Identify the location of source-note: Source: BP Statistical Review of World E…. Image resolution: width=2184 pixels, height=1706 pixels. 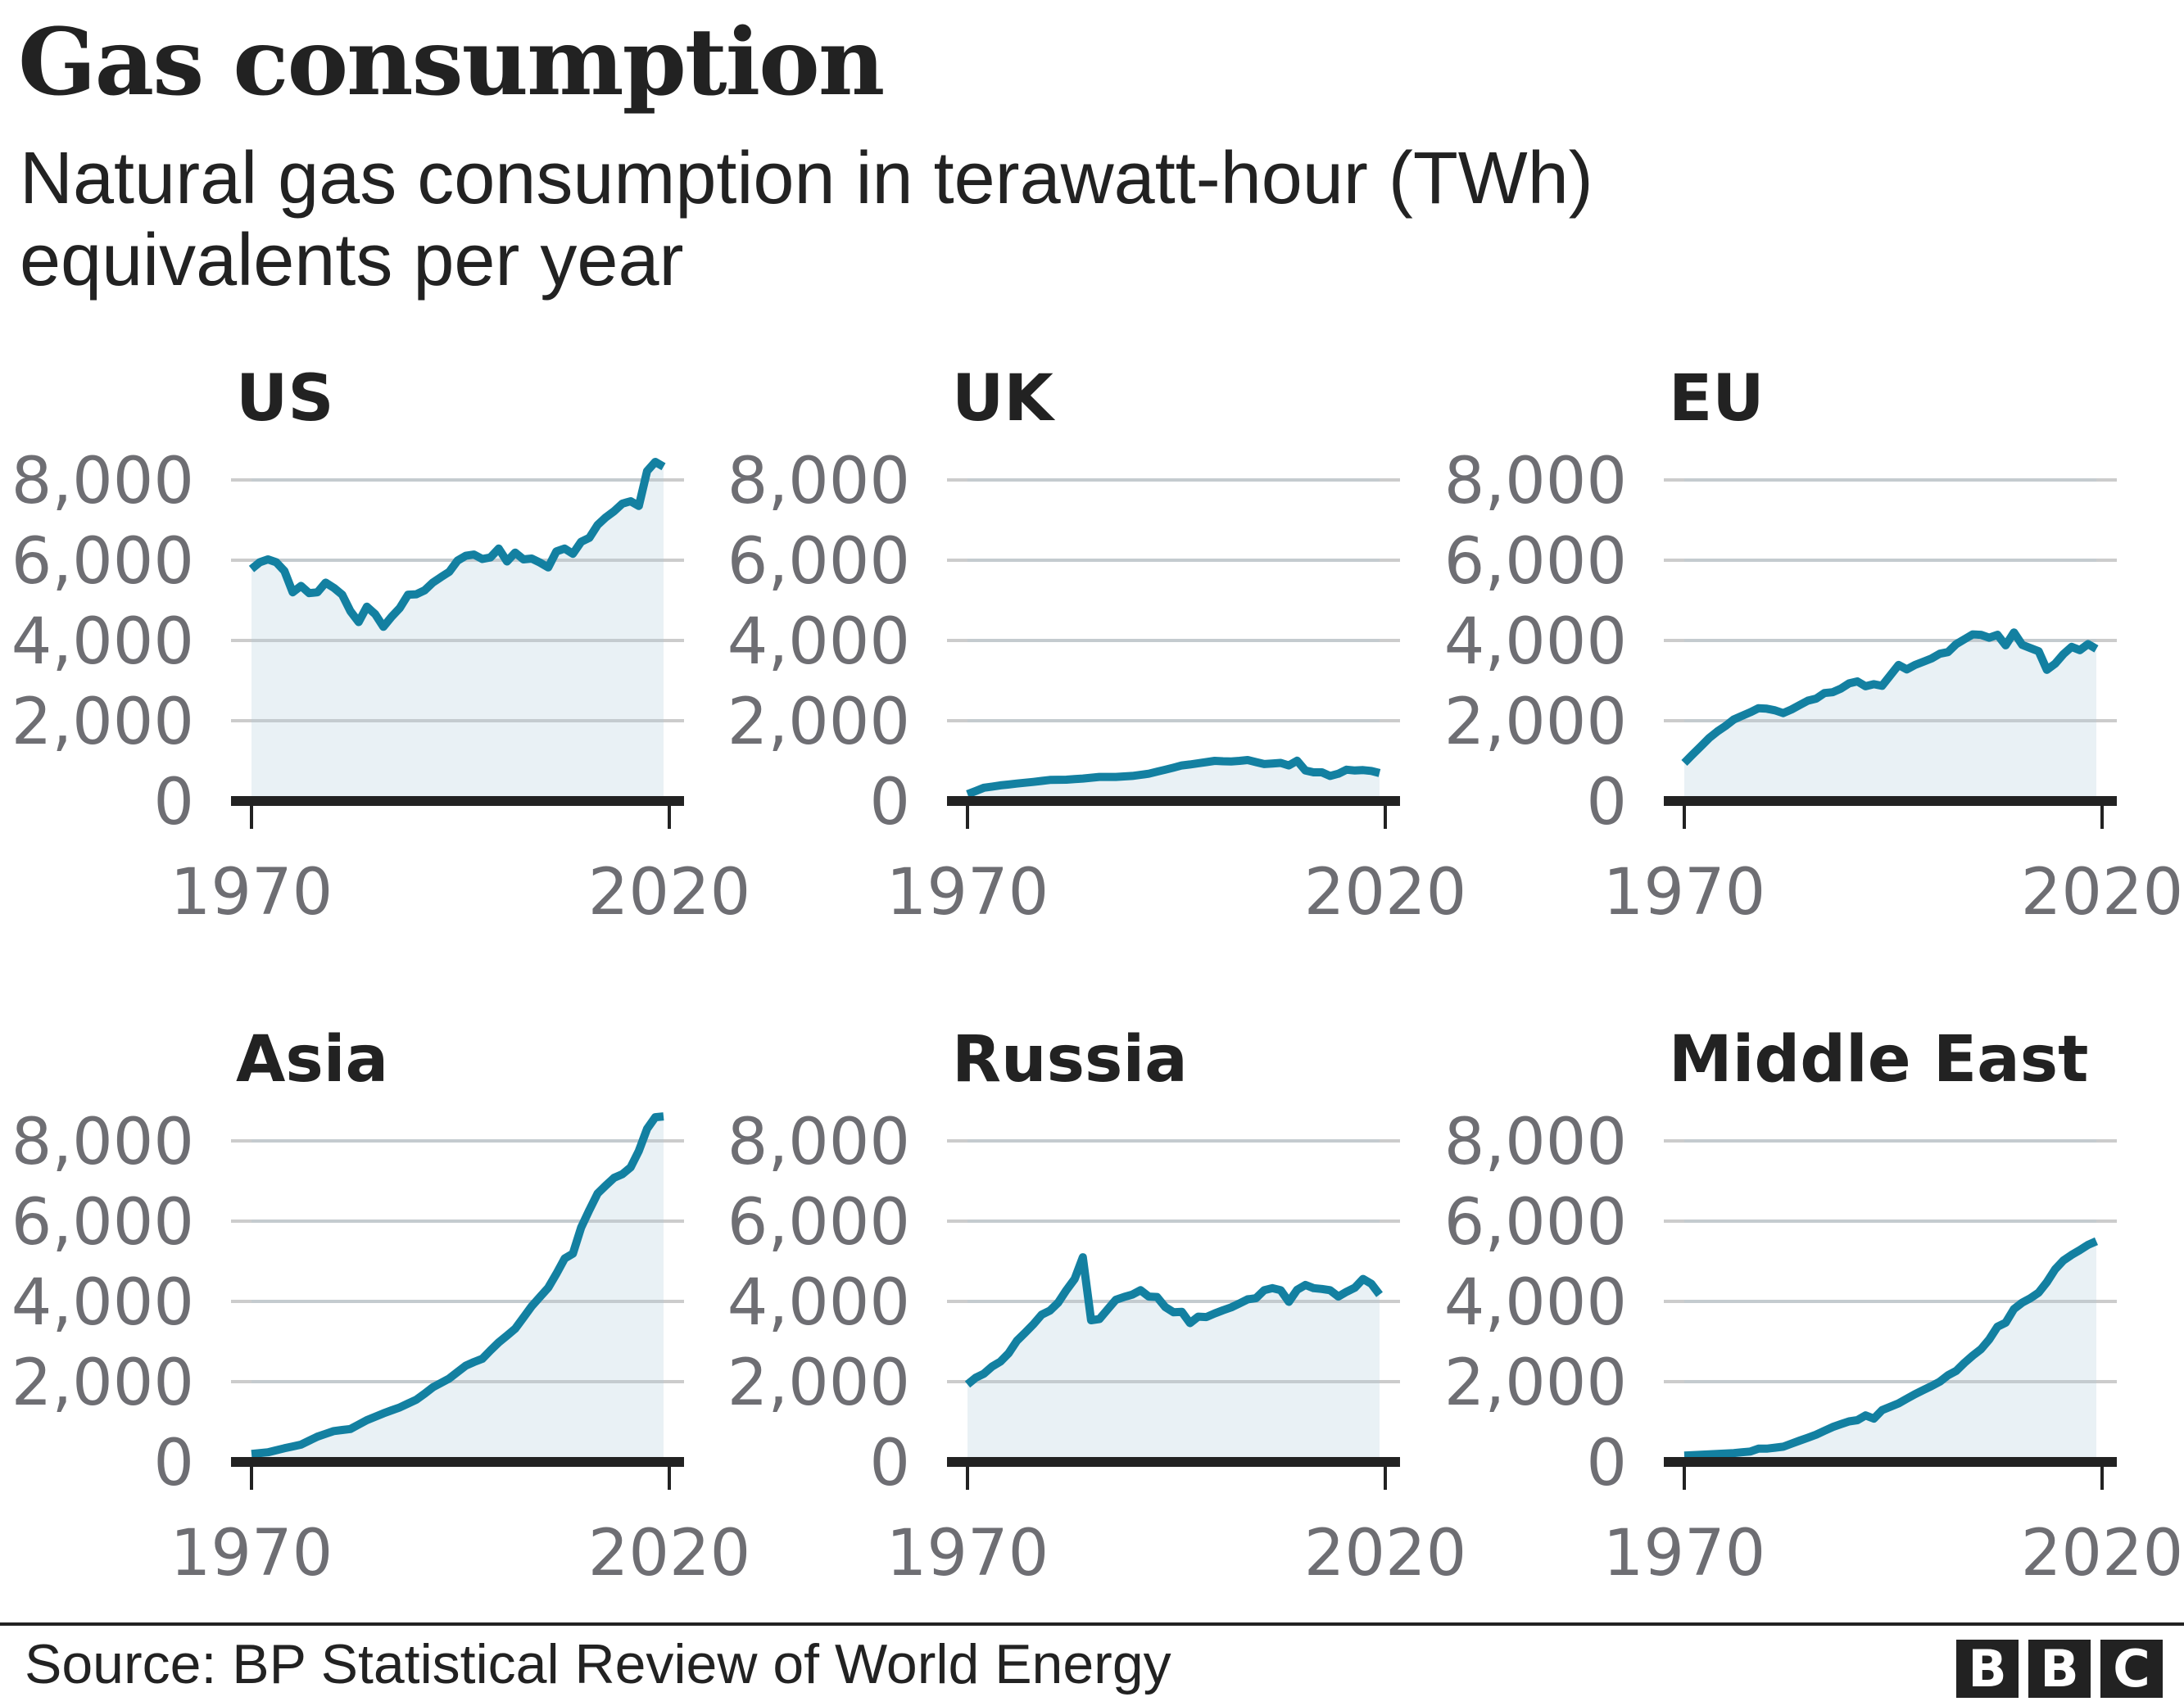
(598, 1664).